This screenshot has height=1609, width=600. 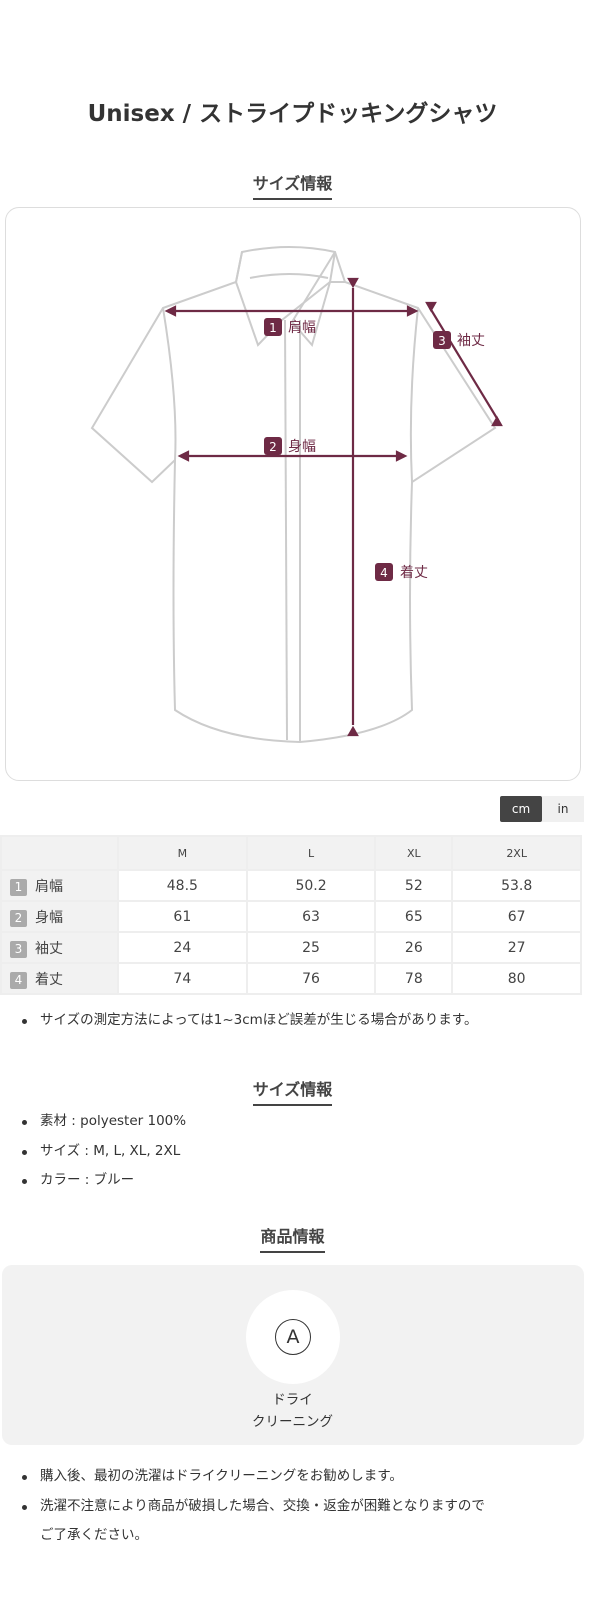 I want to click on table-row: 2 身幅 61 63 65 67, so click(x=291, y=916).